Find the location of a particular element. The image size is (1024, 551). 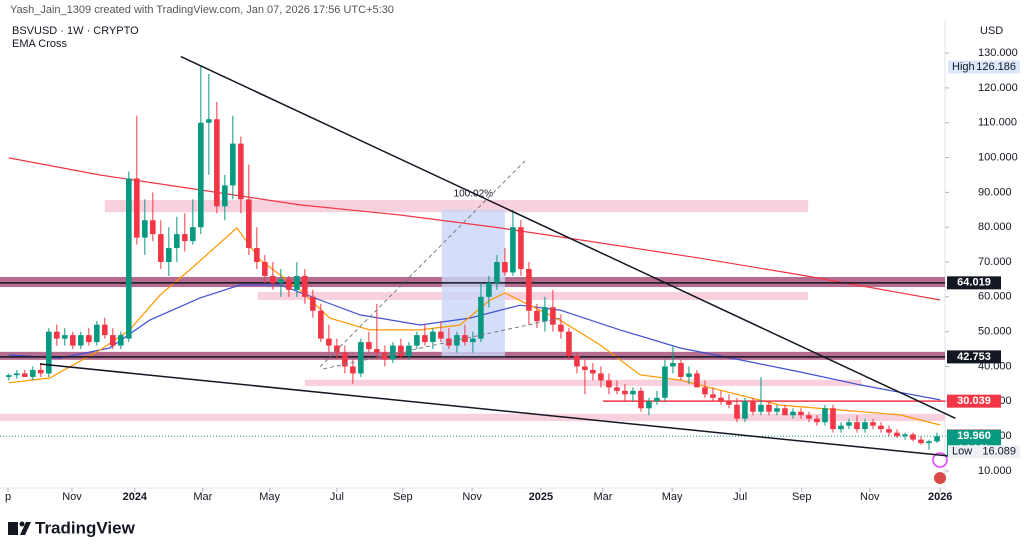

x-tick-label: 2024 is located at coordinates (135, 497).